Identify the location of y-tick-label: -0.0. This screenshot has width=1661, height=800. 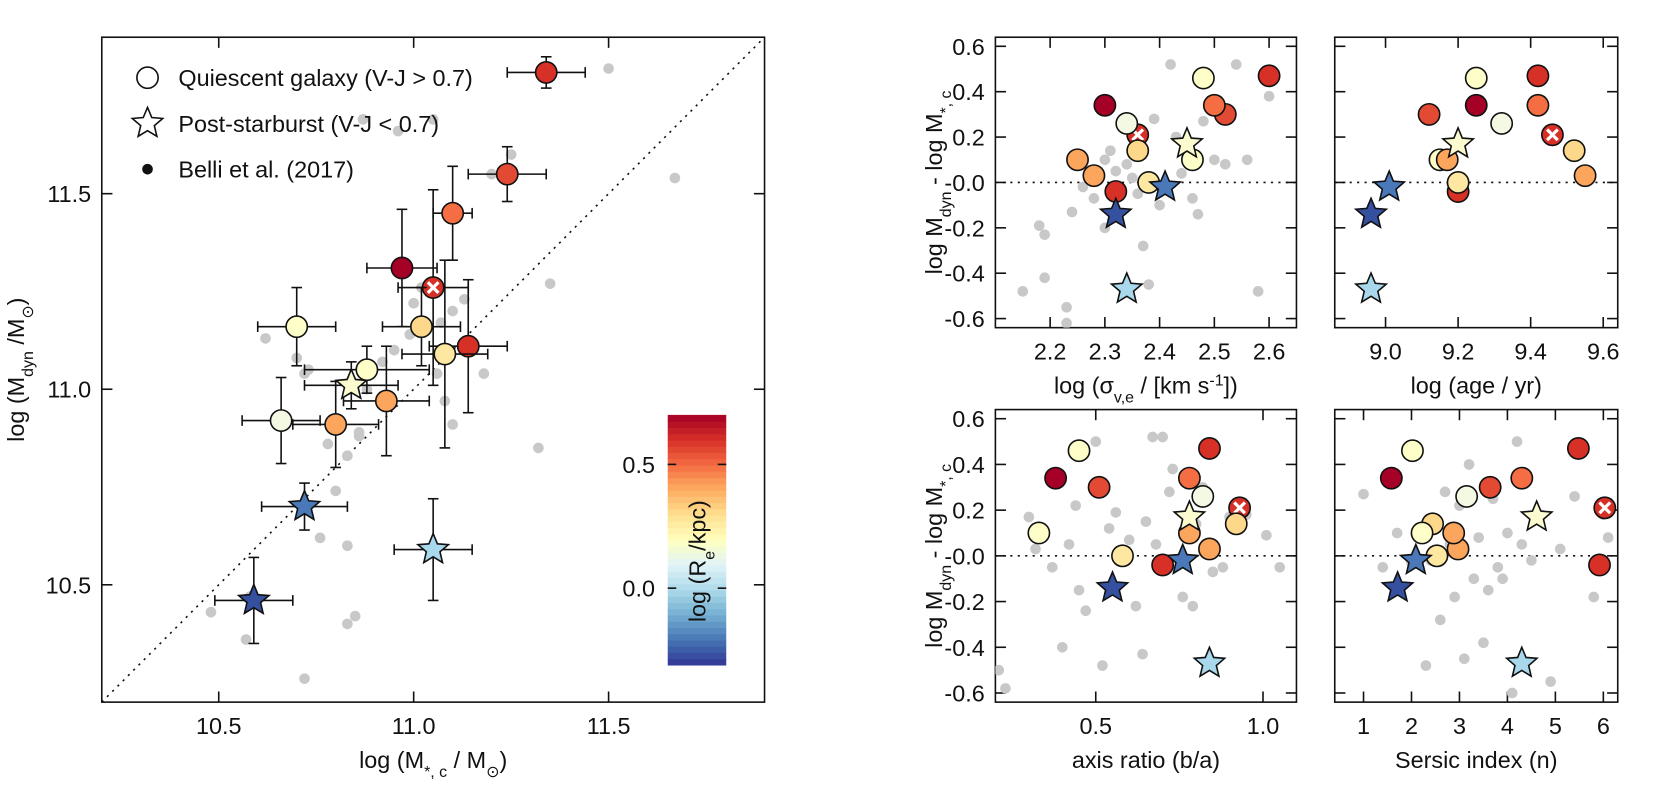
(964, 556).